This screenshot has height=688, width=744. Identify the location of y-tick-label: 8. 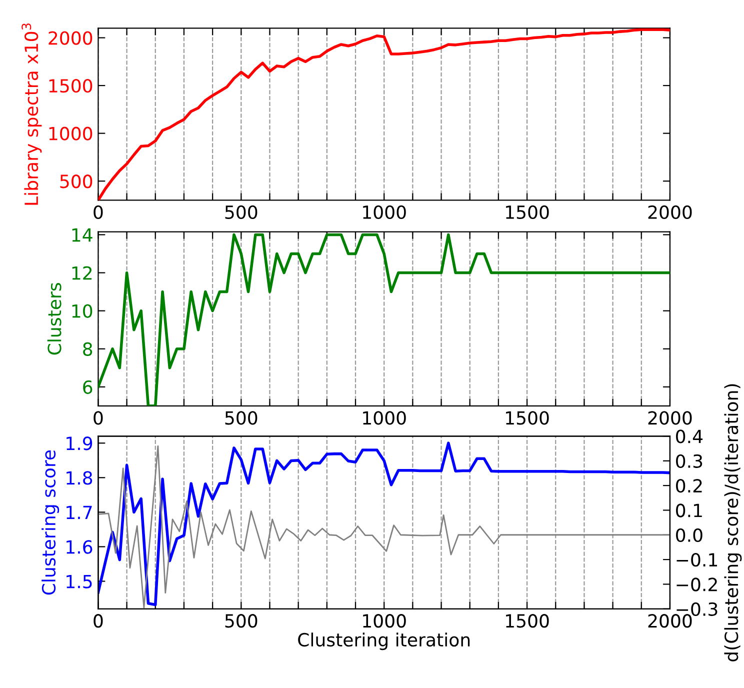
(87, 349).